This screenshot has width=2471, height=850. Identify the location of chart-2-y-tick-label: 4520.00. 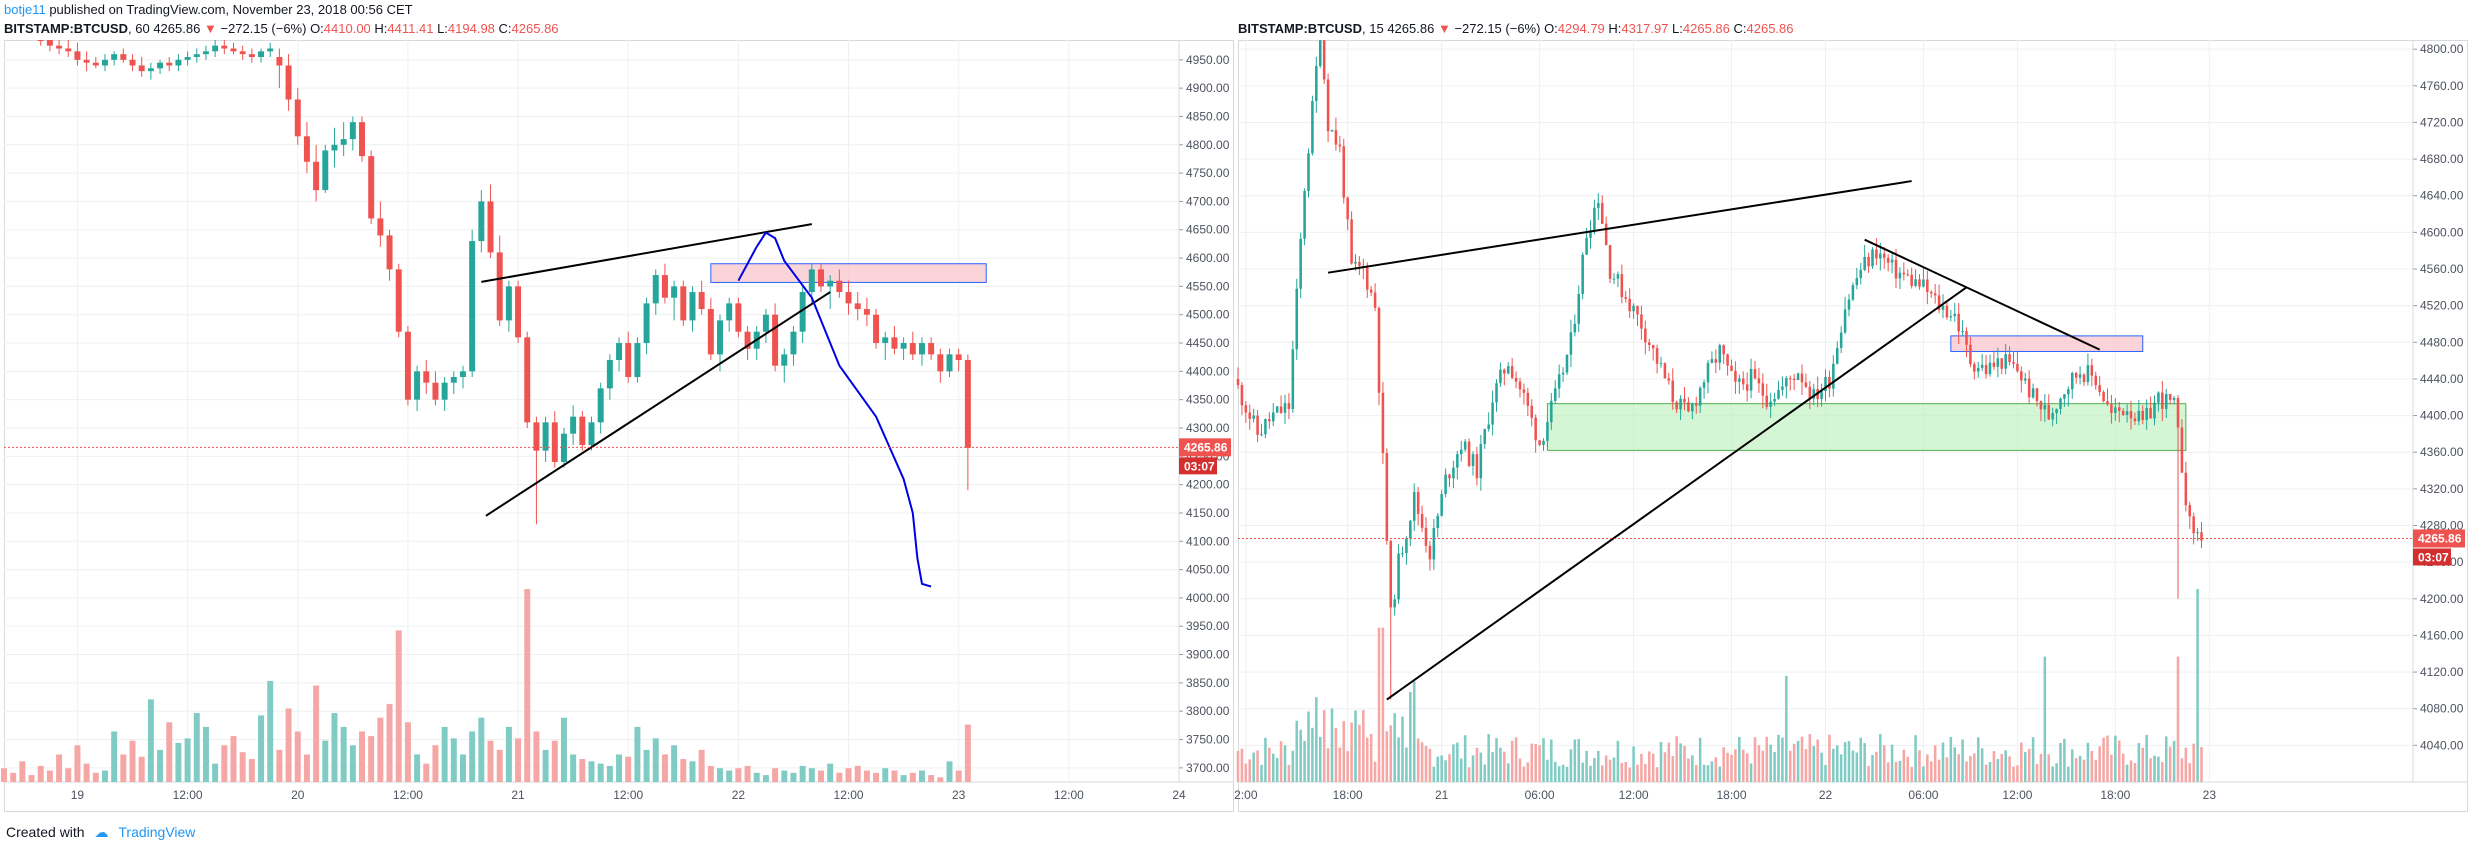
(2442, 306).